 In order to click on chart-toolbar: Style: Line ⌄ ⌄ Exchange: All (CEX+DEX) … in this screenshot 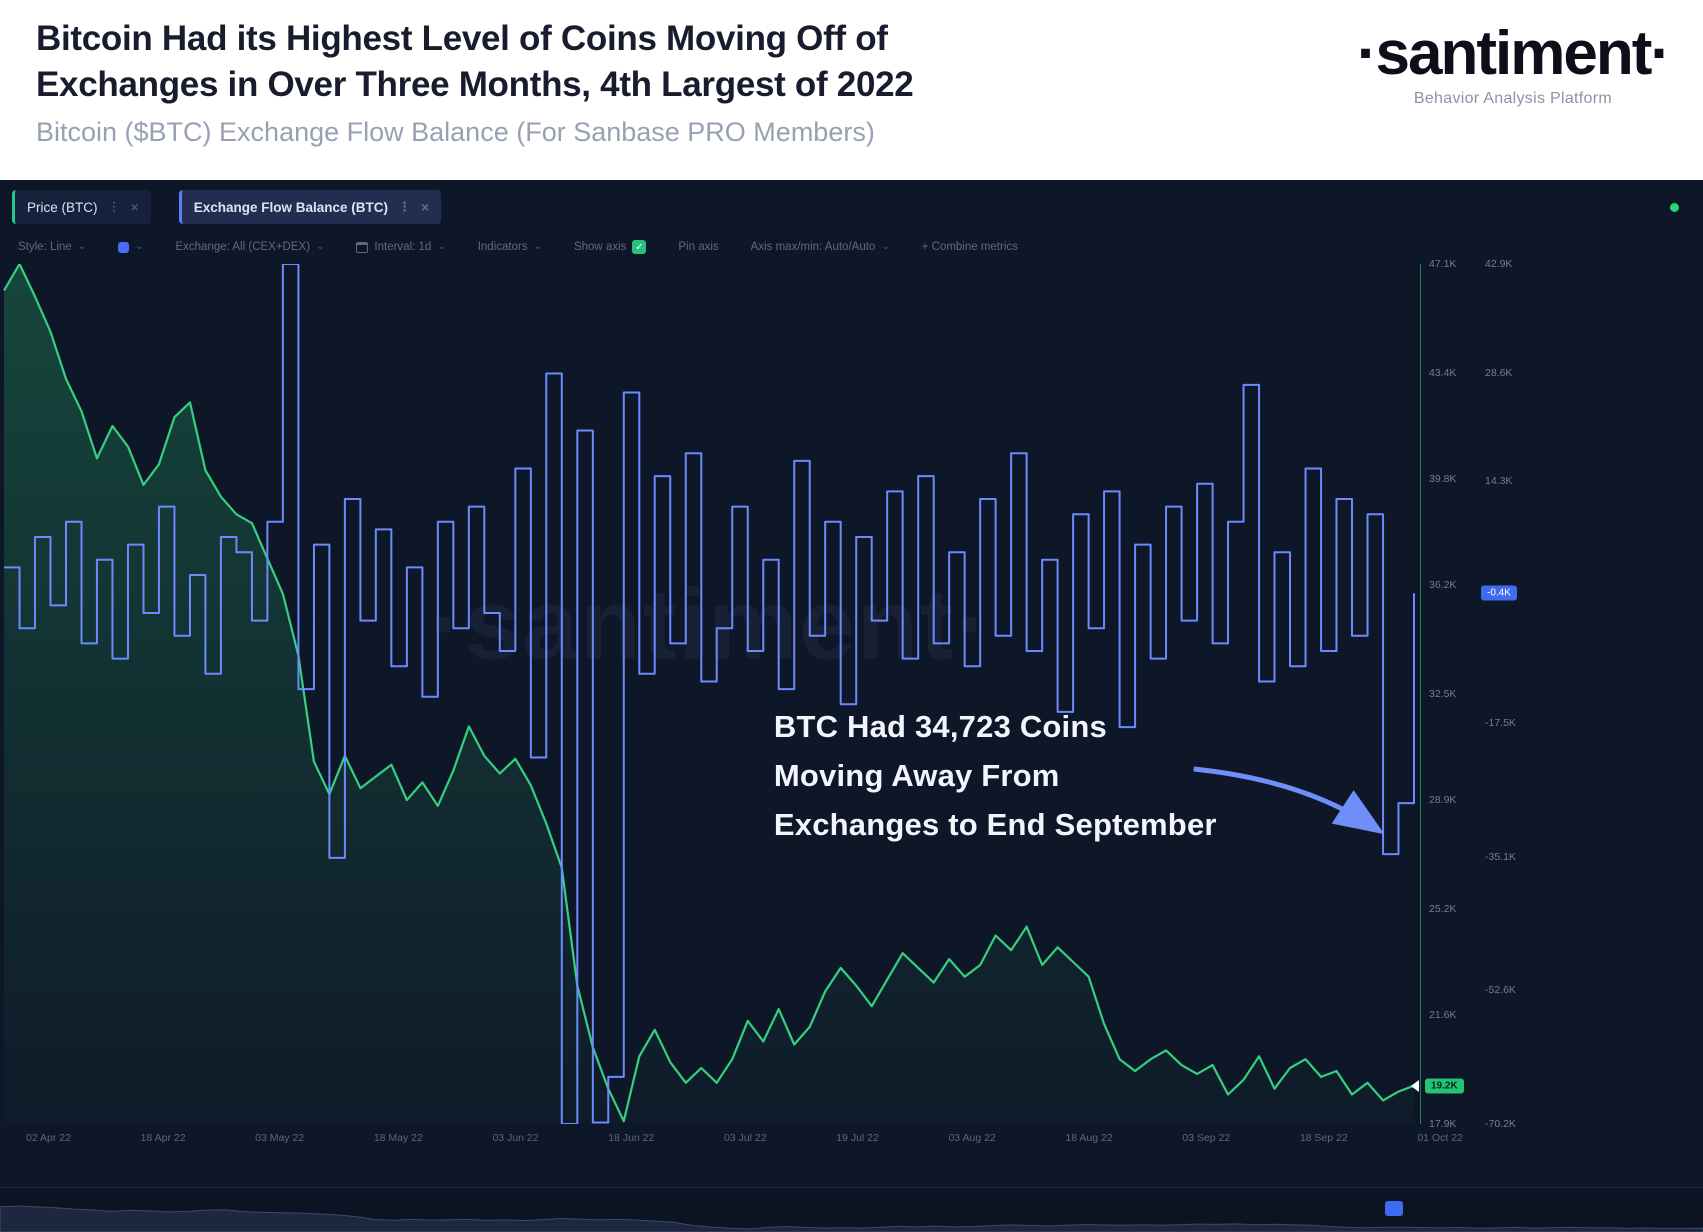, I will do `click(851, 247)`.